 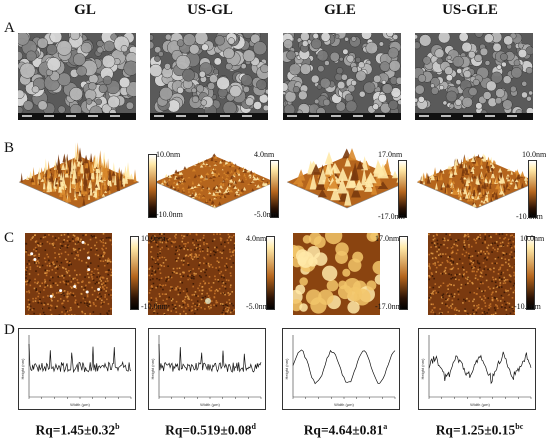 I want to click on column-title-us-gl: US-GL, so click(x=210, y=10).